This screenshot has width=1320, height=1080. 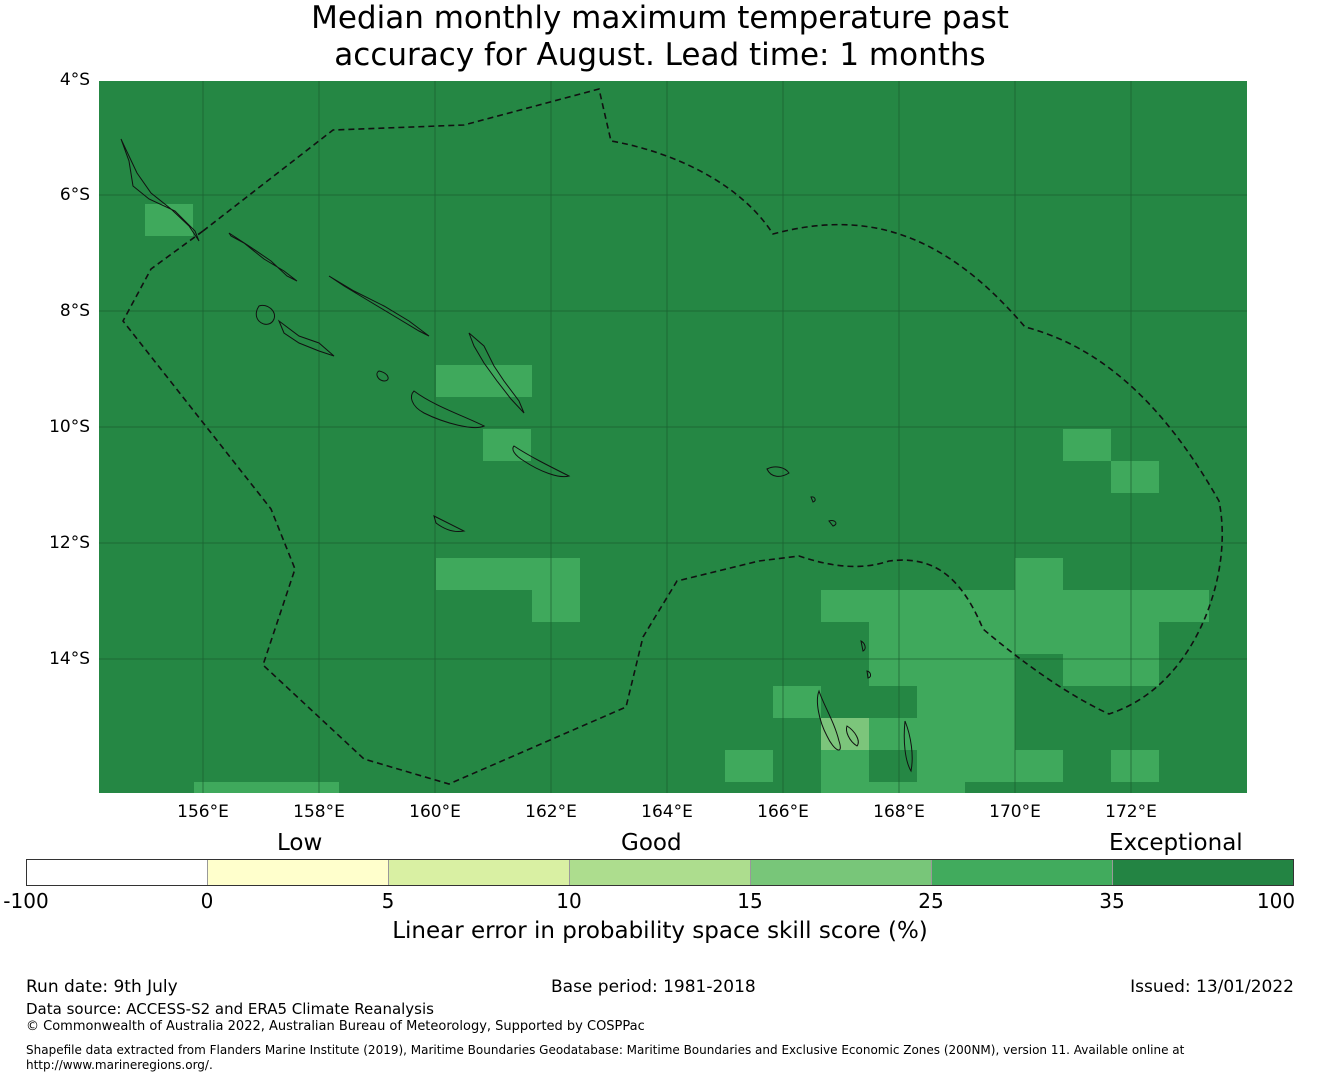 I want to click on lat-label-6s: 6°S, so click(x=74, y=195).